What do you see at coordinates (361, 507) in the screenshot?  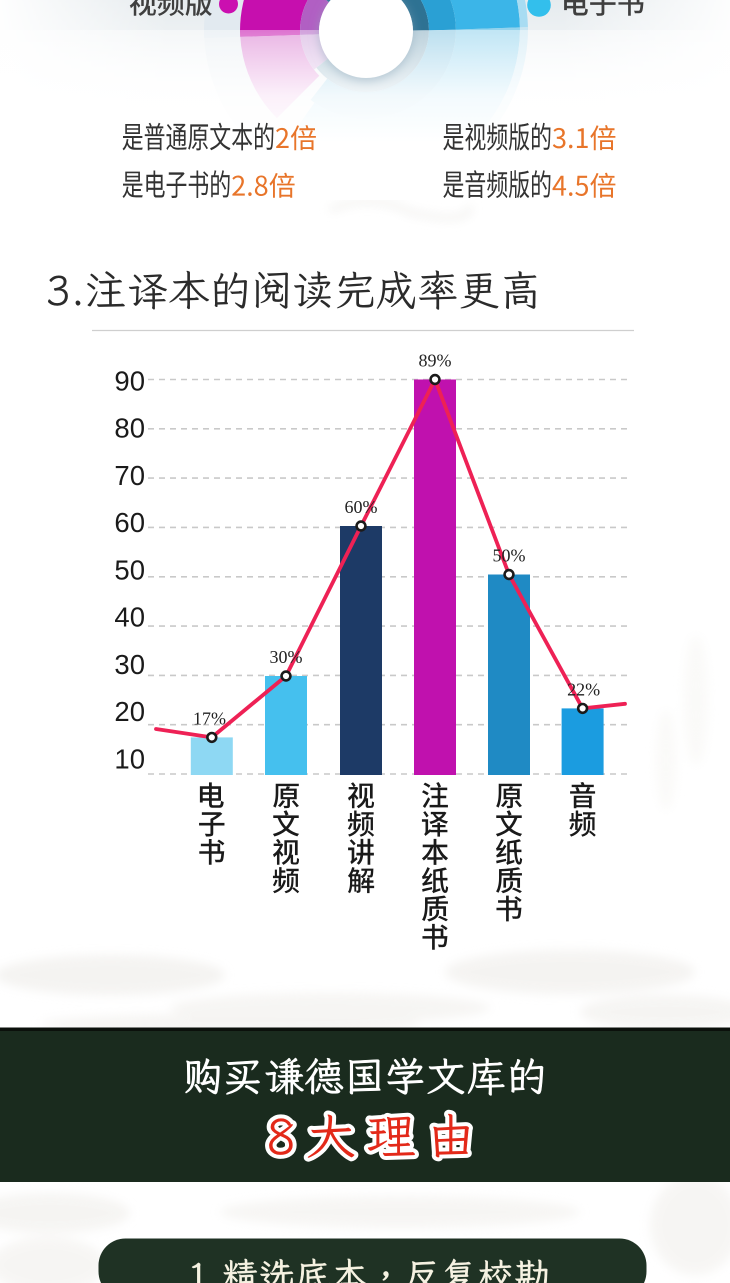 I see `svg-text: 60%` at bounding box center [361, 507].